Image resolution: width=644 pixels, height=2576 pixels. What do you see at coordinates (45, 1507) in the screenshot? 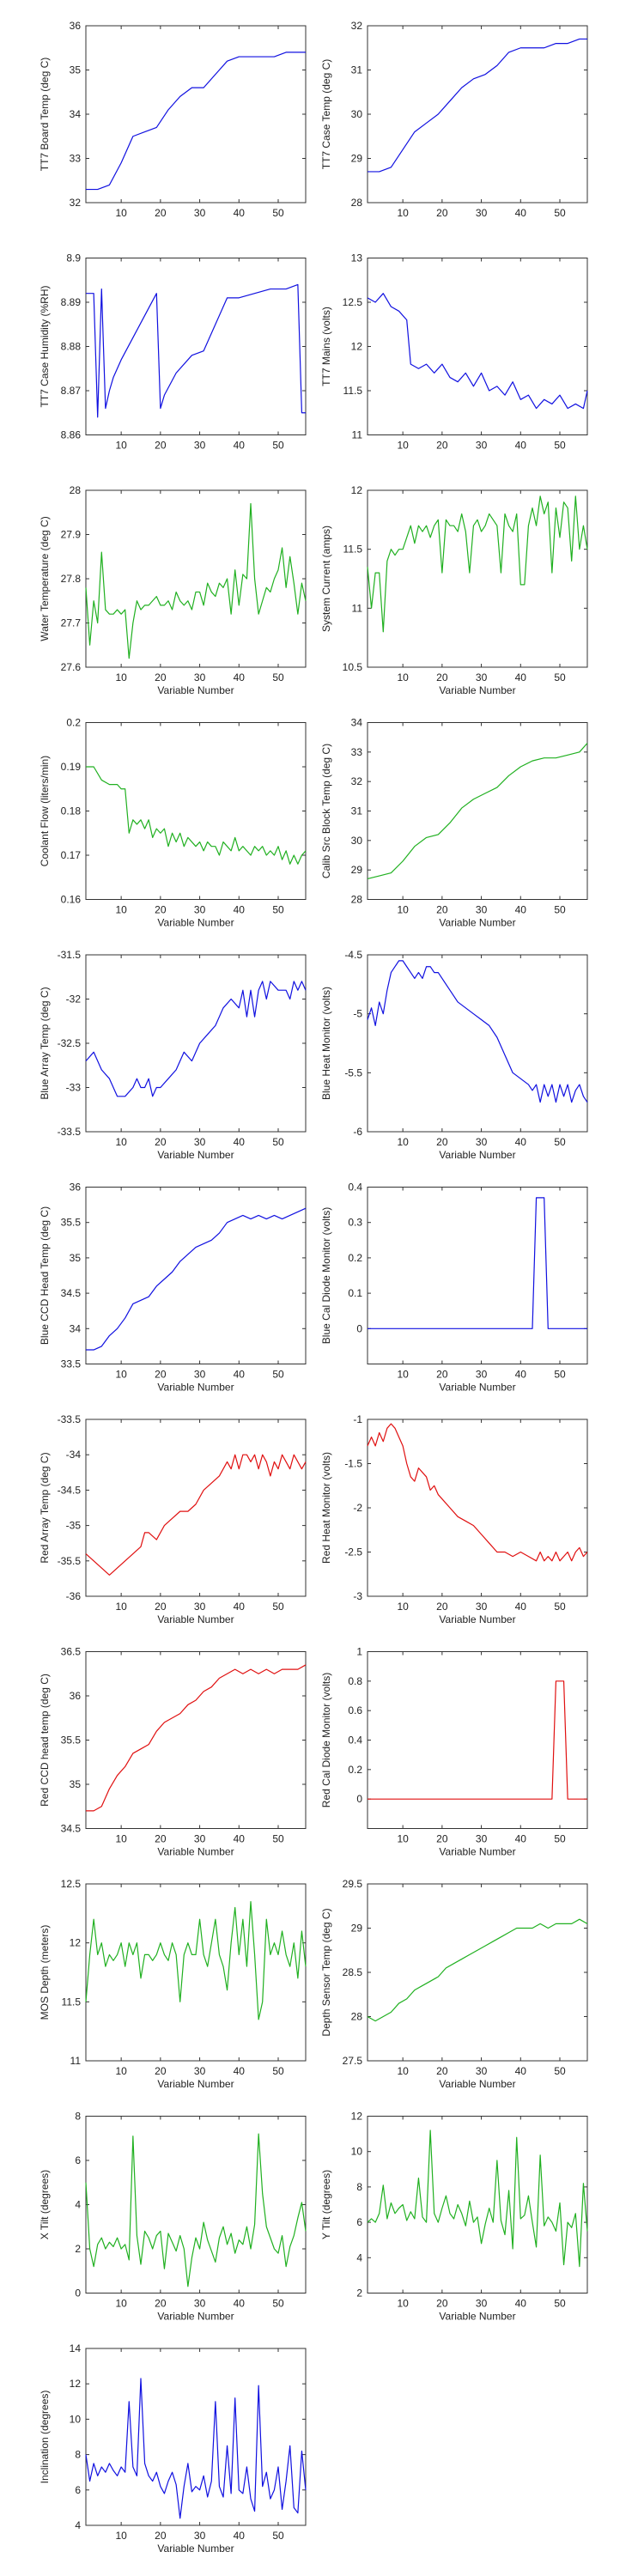
I see `y-axis-title: Red Array Temp (deg C)` at bounding box center [45, 1507].